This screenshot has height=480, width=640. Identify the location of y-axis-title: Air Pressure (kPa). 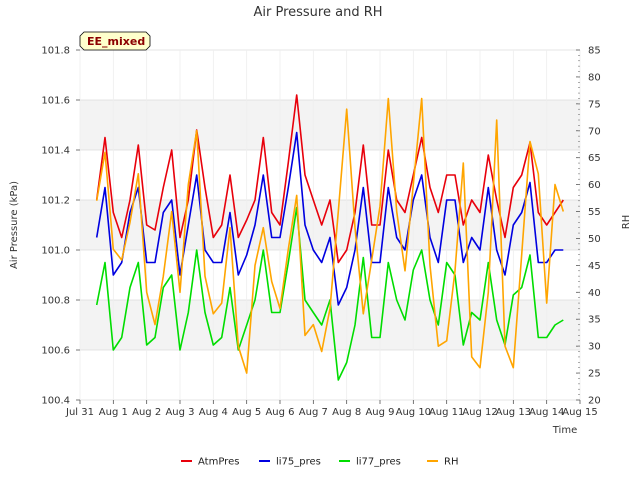
(14, 225).